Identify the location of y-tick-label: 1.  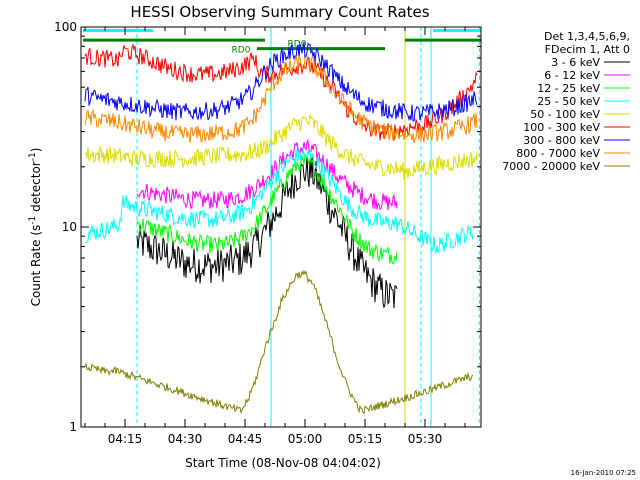
(73, 427).